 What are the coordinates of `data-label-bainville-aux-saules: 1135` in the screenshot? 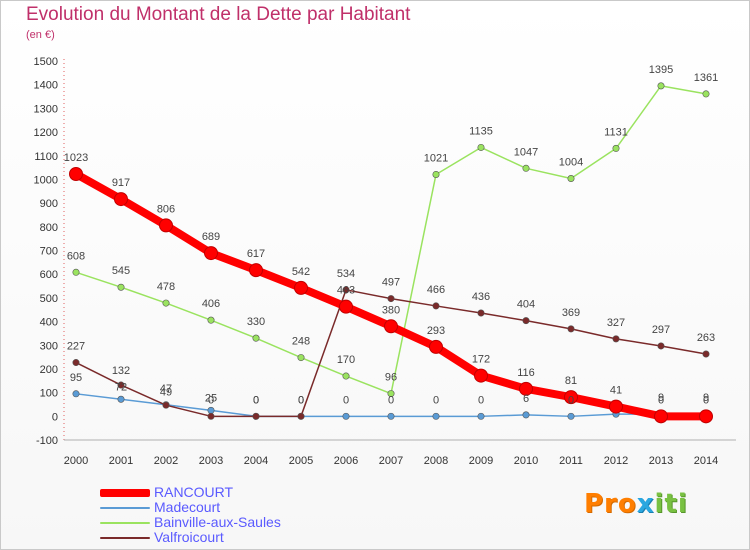 It's located at (481, 131).